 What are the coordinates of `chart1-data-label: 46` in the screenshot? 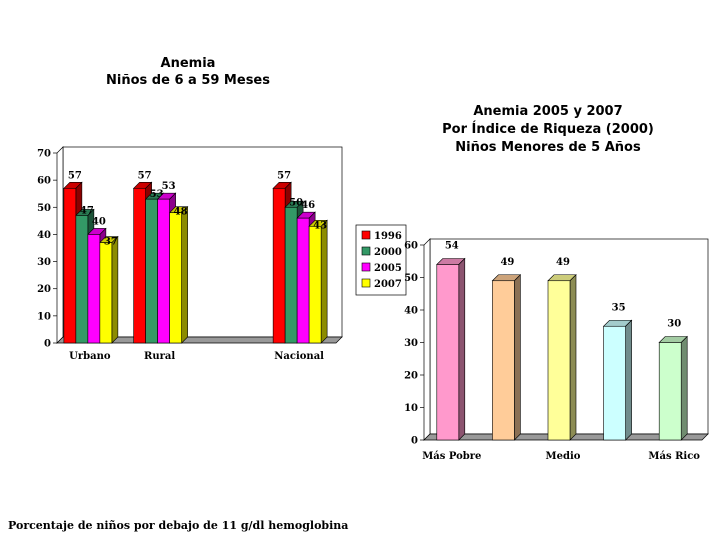 It's located at (308, 205).